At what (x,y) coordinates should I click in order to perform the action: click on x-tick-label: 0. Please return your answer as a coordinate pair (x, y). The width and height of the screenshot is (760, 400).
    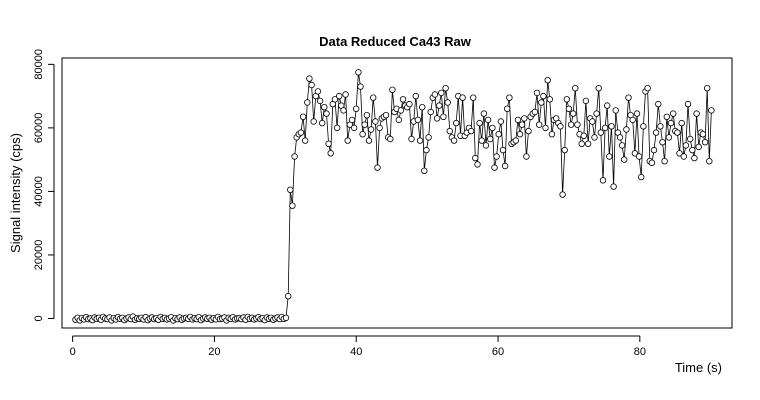
    Looking at the image, I should click on (73, 352).